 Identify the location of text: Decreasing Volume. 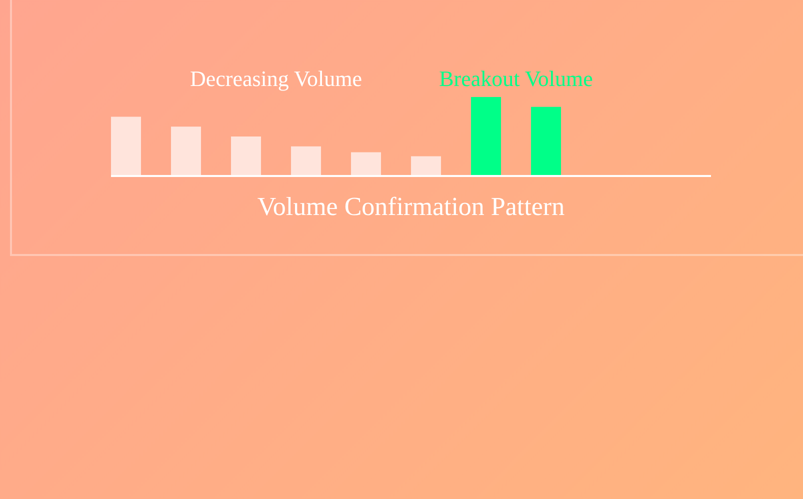
(276, 78).